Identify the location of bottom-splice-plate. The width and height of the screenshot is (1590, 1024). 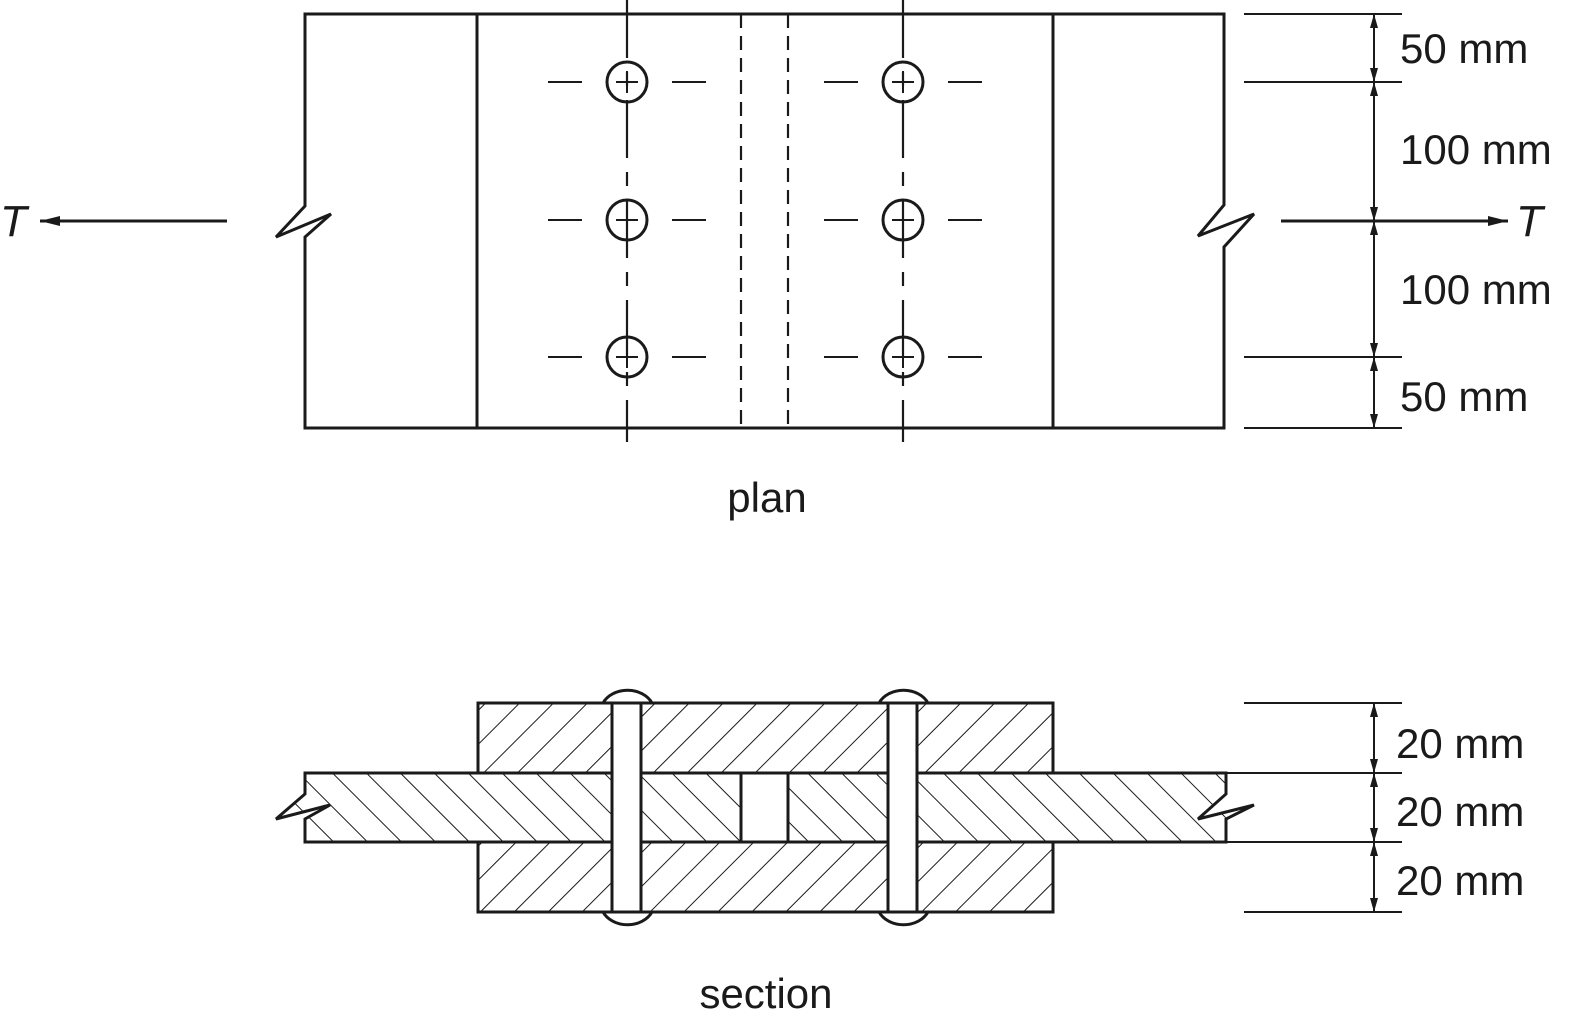
(765, 877).